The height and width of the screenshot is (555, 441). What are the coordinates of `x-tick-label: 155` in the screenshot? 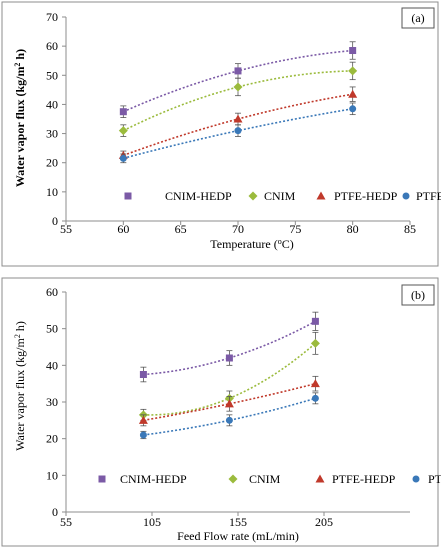 It's located at (238, 522).